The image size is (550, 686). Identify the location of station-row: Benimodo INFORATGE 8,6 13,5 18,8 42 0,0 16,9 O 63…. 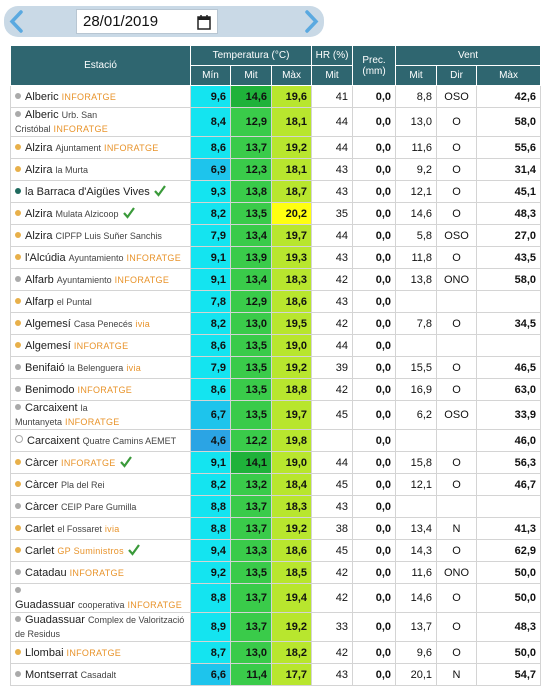
(276, 389).